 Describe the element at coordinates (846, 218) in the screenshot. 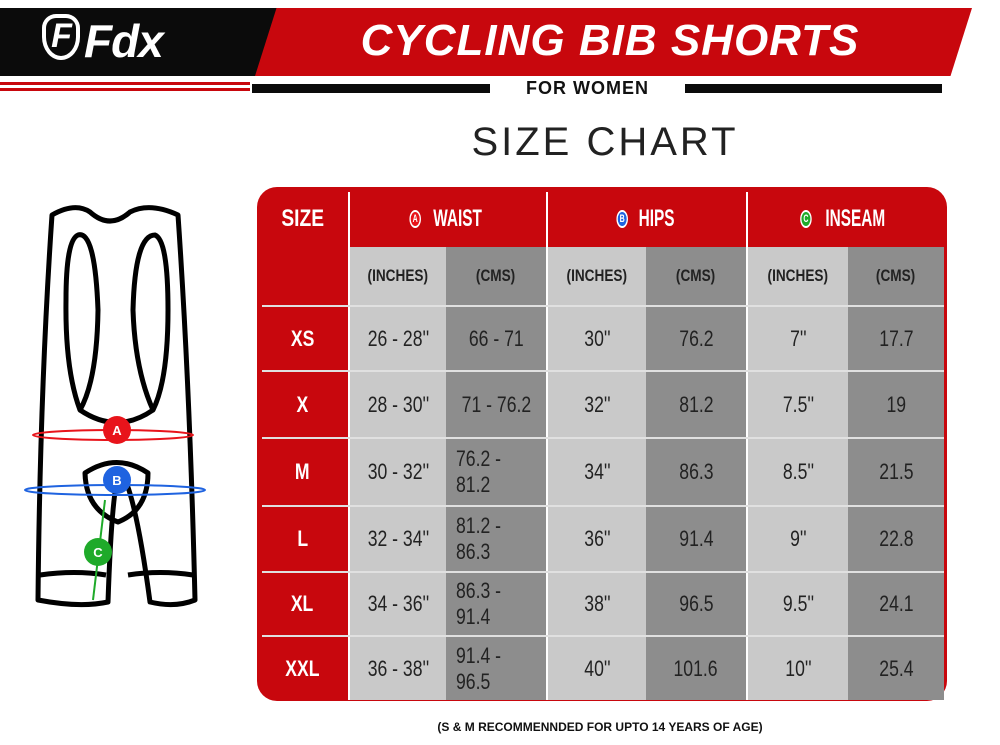

I see `group-header-inseam: C INSEAM` at that location.